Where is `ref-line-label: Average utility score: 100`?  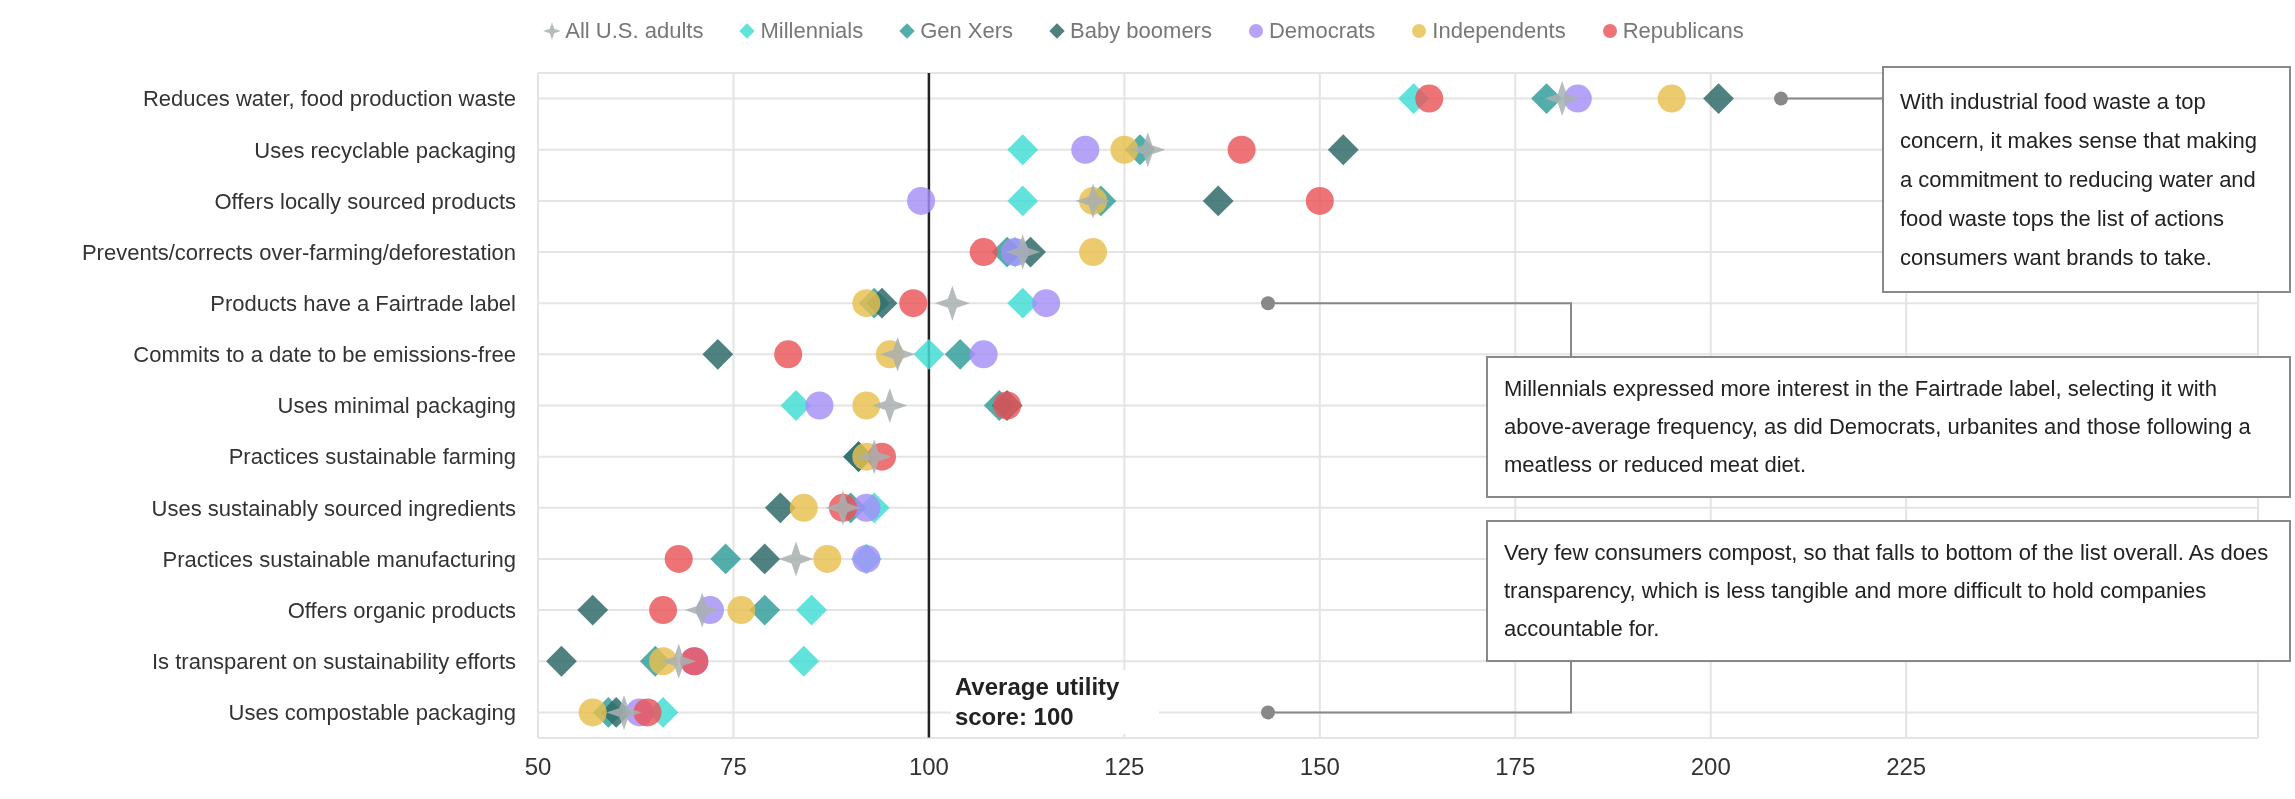 ref-line-label: Average utility score: 100 is located at coordinates (1054, 702).